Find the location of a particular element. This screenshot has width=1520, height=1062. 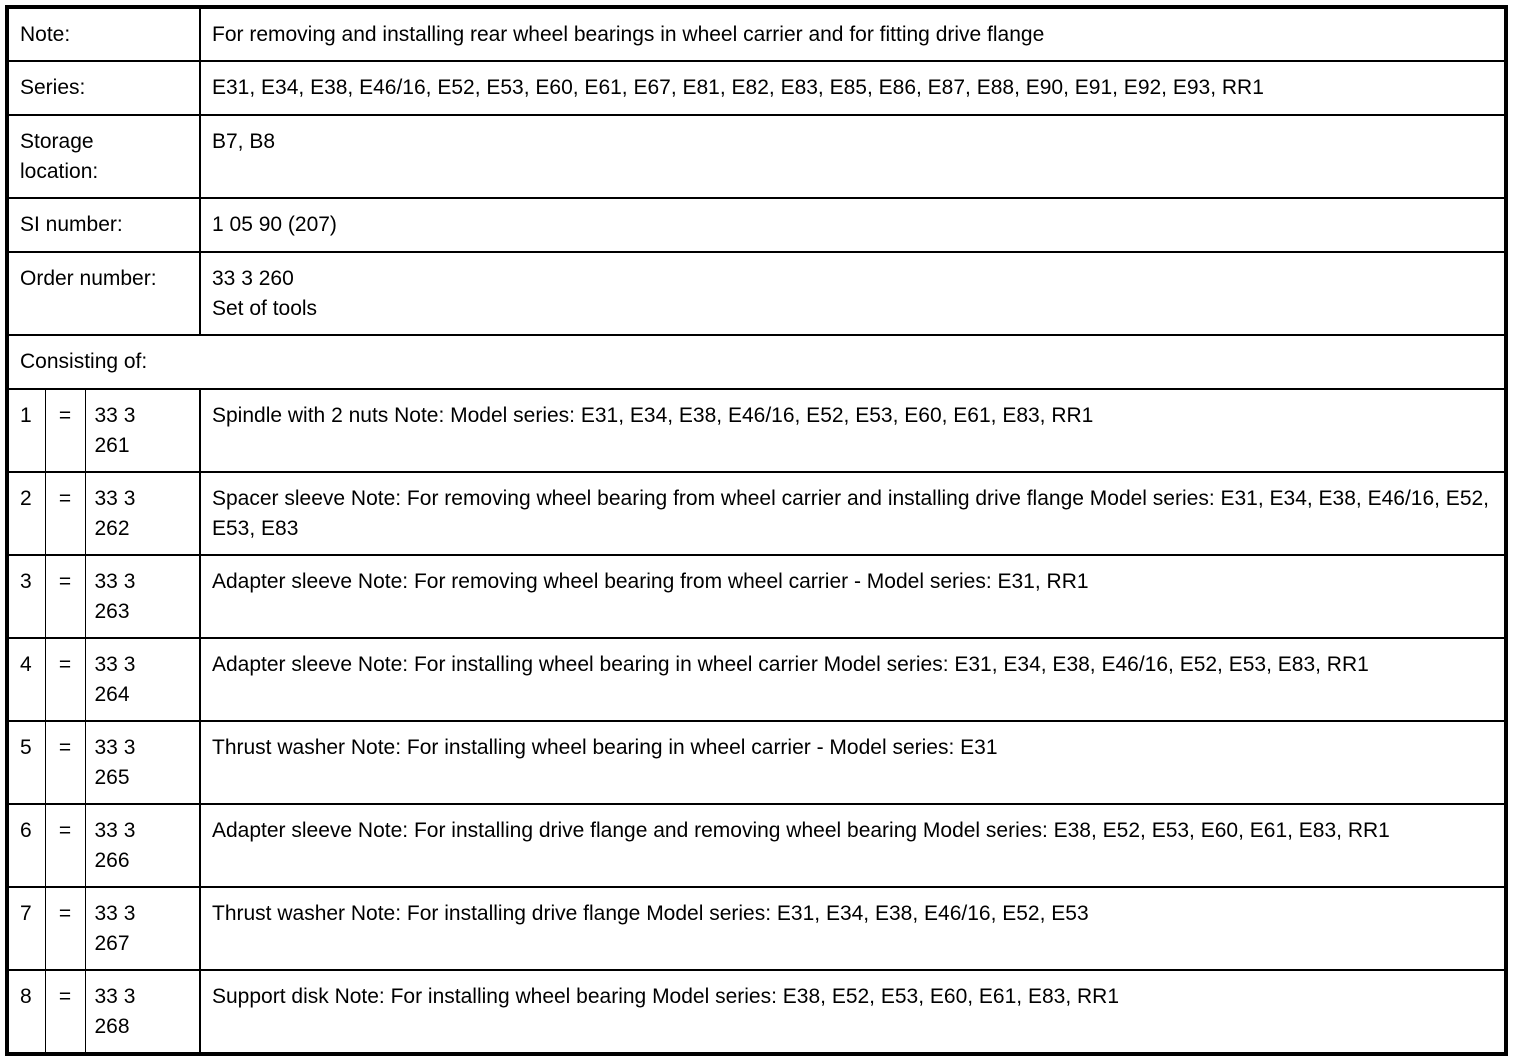

consisting-of-label-text: Consisting of: is located at coordinates (84, 361).